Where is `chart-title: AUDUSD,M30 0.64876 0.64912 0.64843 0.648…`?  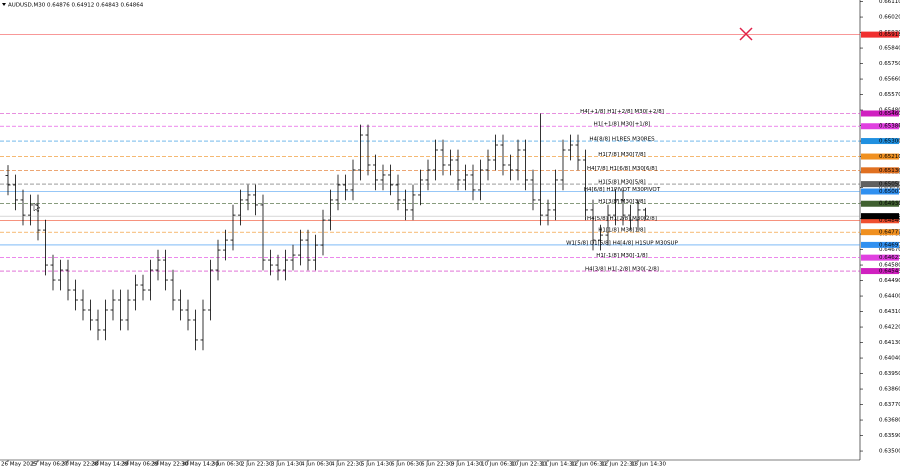
chart-title: AUDUSD,M30 0.64876 0.64912 0.64843 0.648… is located at coordinates (76, 6).